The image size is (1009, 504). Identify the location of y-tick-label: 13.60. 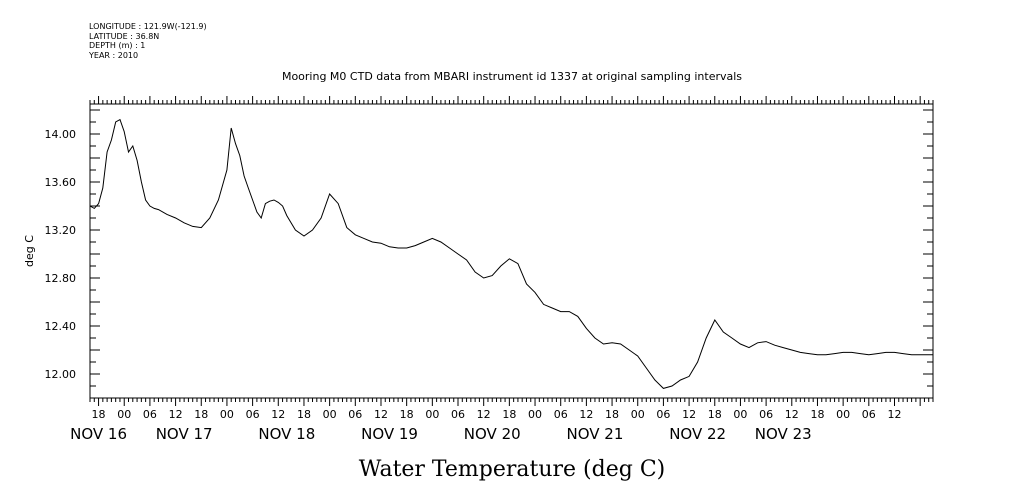
(61, 182).